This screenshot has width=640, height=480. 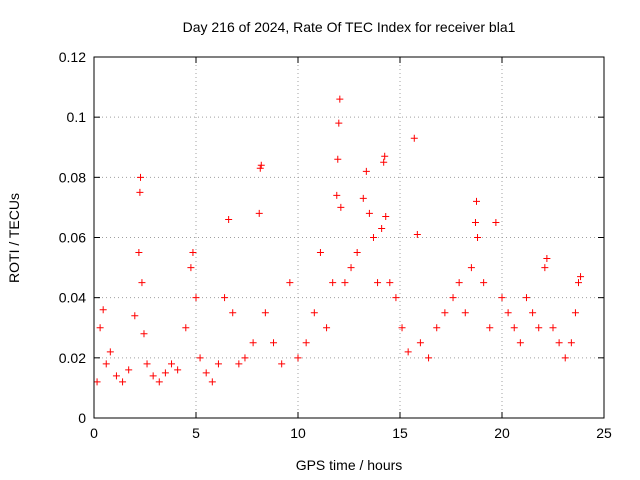 I want to click on y-tick-label: 0.12, so click(x=72, y=57).